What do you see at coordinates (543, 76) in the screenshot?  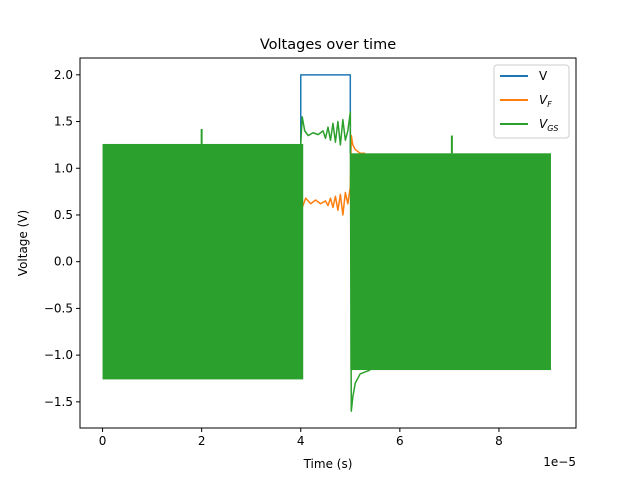 I see `legend-label: V` at bounding box center [543, 76].